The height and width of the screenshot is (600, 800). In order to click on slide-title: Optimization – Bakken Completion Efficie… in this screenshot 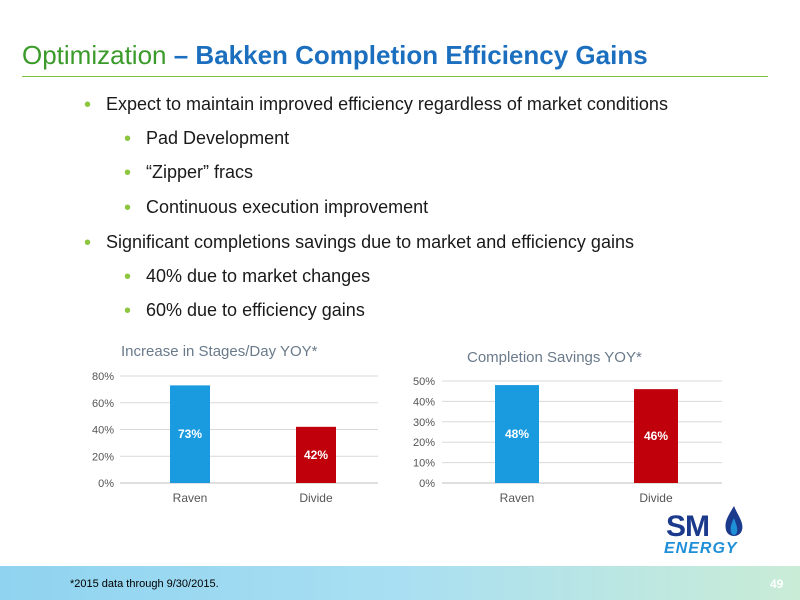, I will do `click(335, 55)`.